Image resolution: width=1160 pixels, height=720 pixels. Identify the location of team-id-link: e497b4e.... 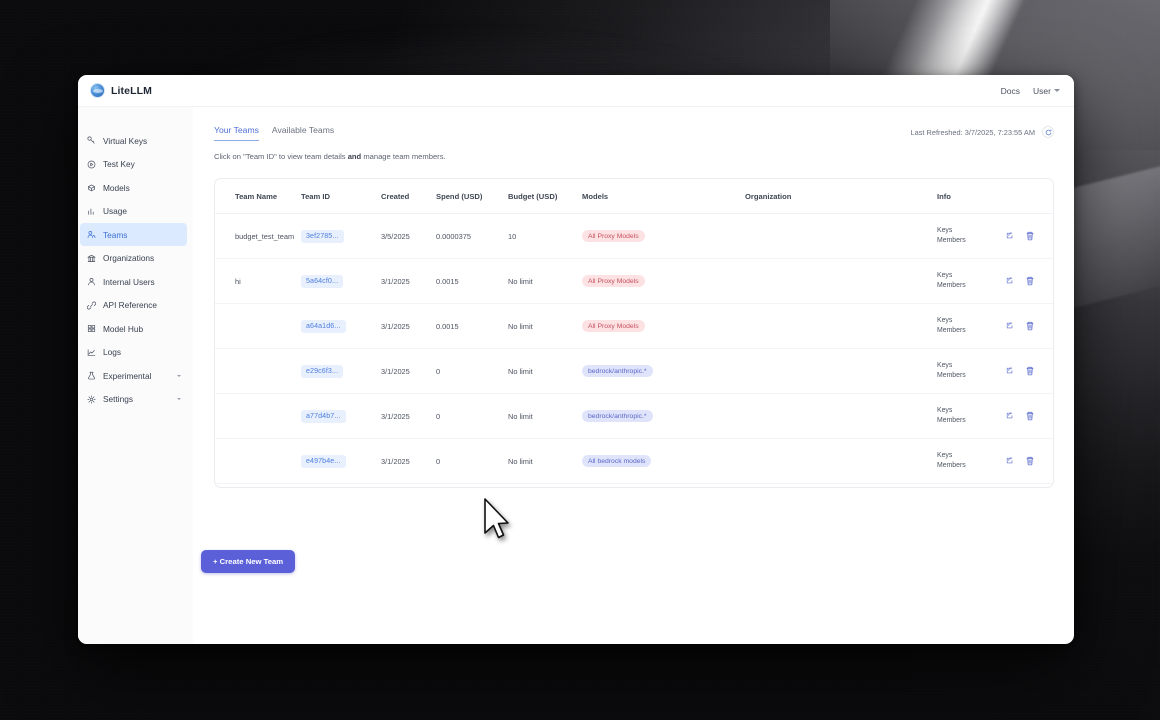
(323, 461).